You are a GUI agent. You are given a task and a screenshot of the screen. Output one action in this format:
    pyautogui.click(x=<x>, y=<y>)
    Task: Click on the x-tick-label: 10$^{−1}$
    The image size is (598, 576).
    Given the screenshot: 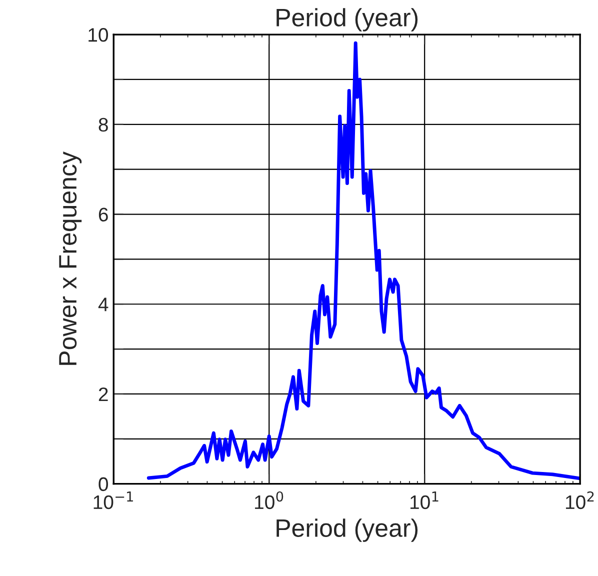 What is the action you would take?
    pyautogui.click(x=113, y=501)
    